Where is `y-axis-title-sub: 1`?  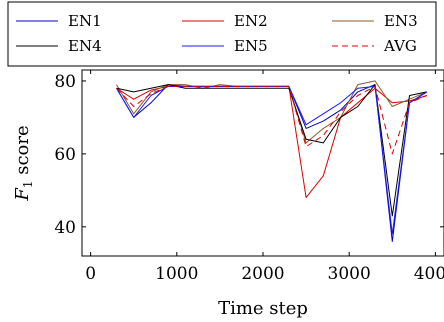 y-axis-title-sub: 1 is located at coordinates (28, 185).